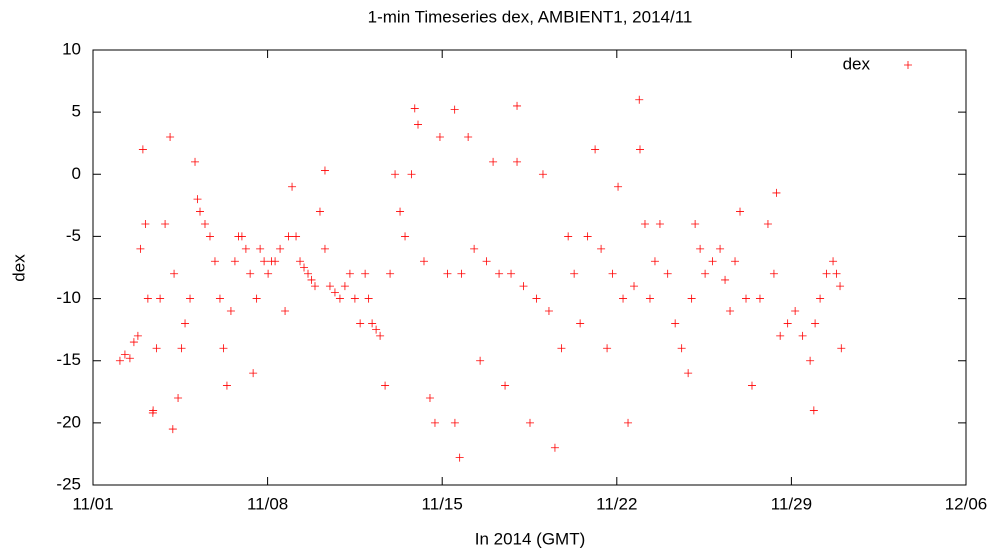 Image resolution: width=998 pixels, height=559 pixels. Describe the element at coordinates (791, 503) in the screenshot. I see `x-tick-label: 11/29` at that location.